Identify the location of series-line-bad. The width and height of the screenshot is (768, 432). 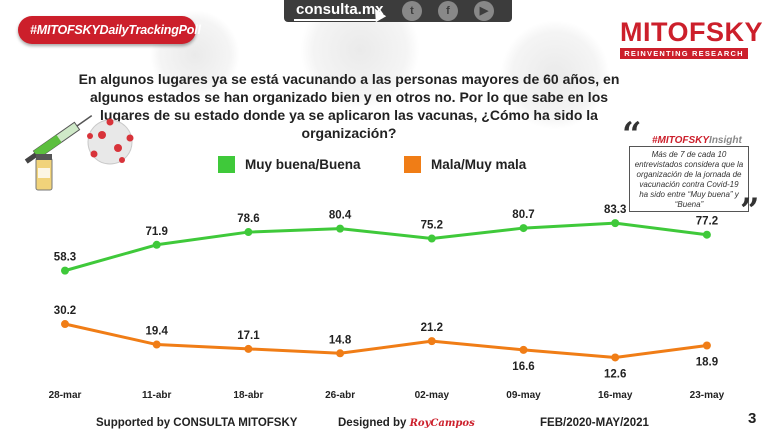
(386, 340).